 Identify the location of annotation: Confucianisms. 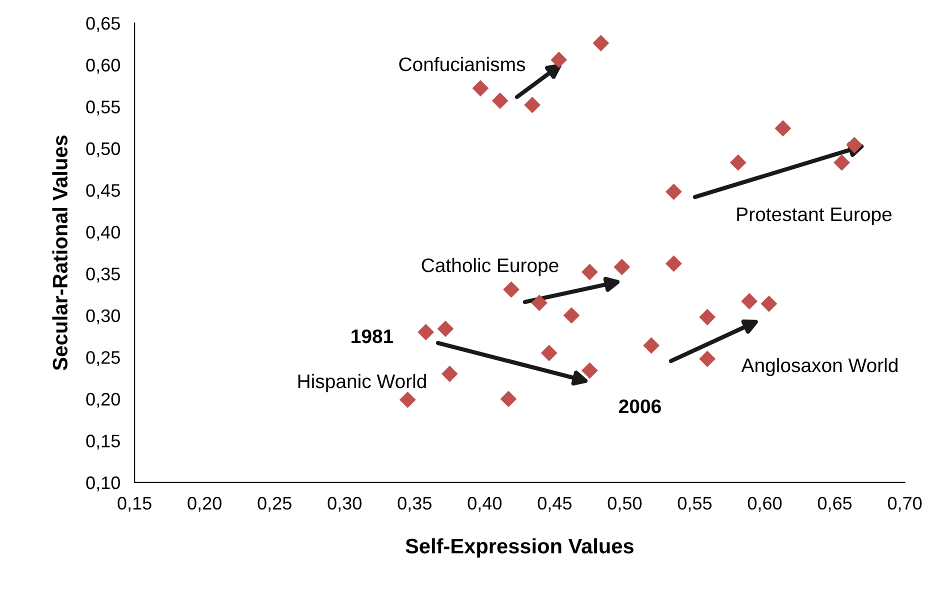
(462, 64).